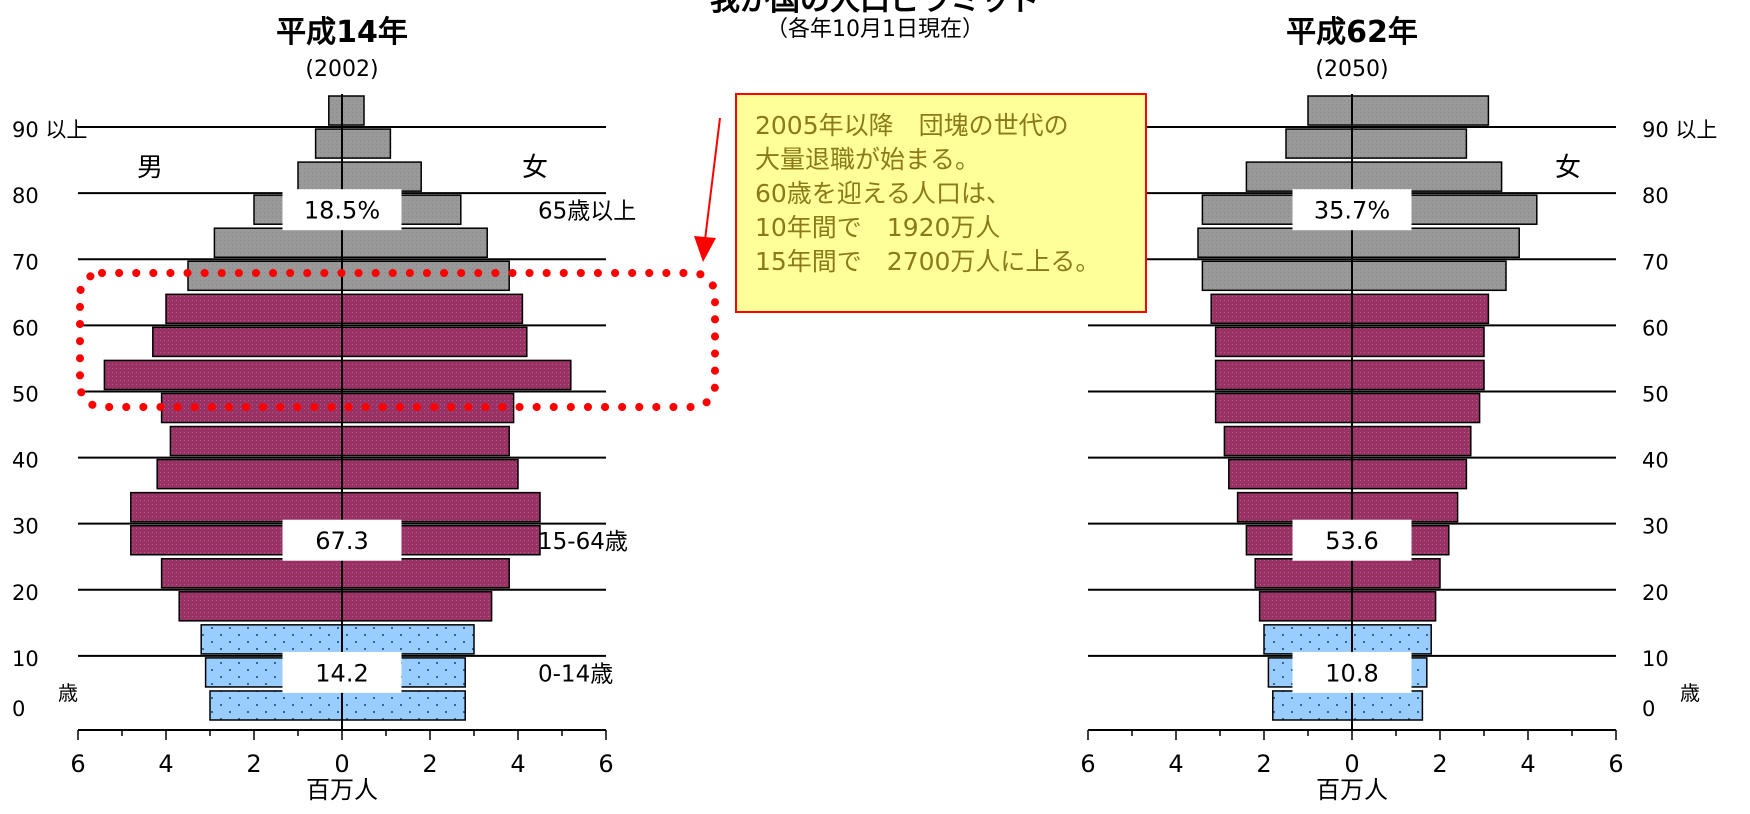  What do you see at coordinates (868, 159) in the screenshot?
I see `callout-line: 大量退職が始まる。` at bounding box center [868, 159].